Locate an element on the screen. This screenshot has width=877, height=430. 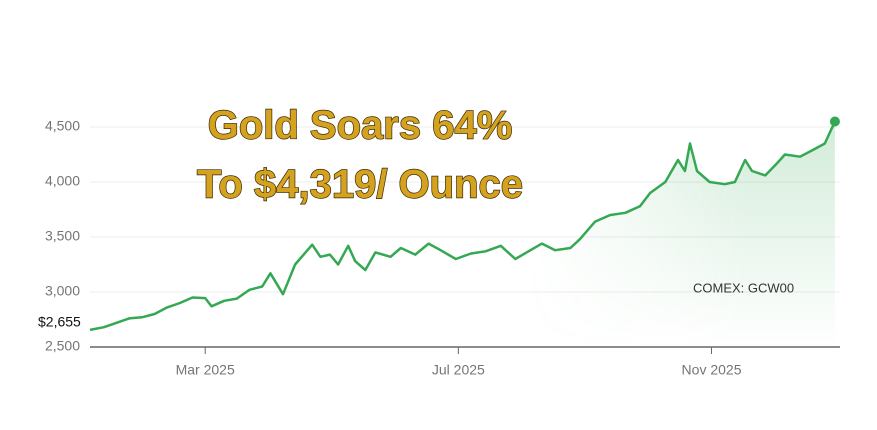
chart-title: Gold Soars 64% is located at coordinates (360, 126).